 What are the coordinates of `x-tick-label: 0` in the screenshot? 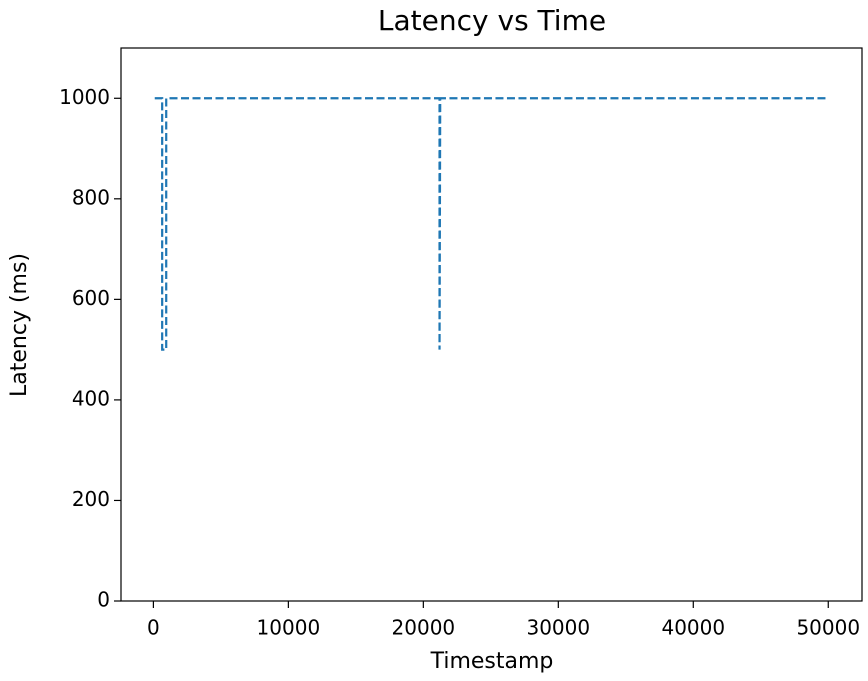 It's located at (153, 628).